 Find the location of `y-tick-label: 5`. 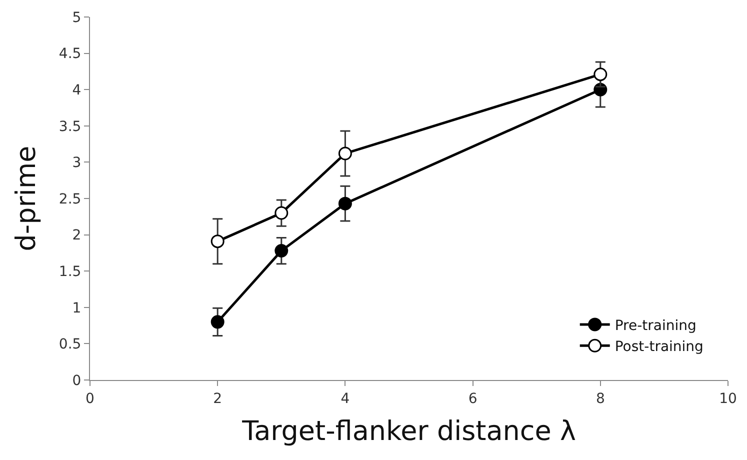

y-tick-label: 5 is located at coordinates (77, 18).